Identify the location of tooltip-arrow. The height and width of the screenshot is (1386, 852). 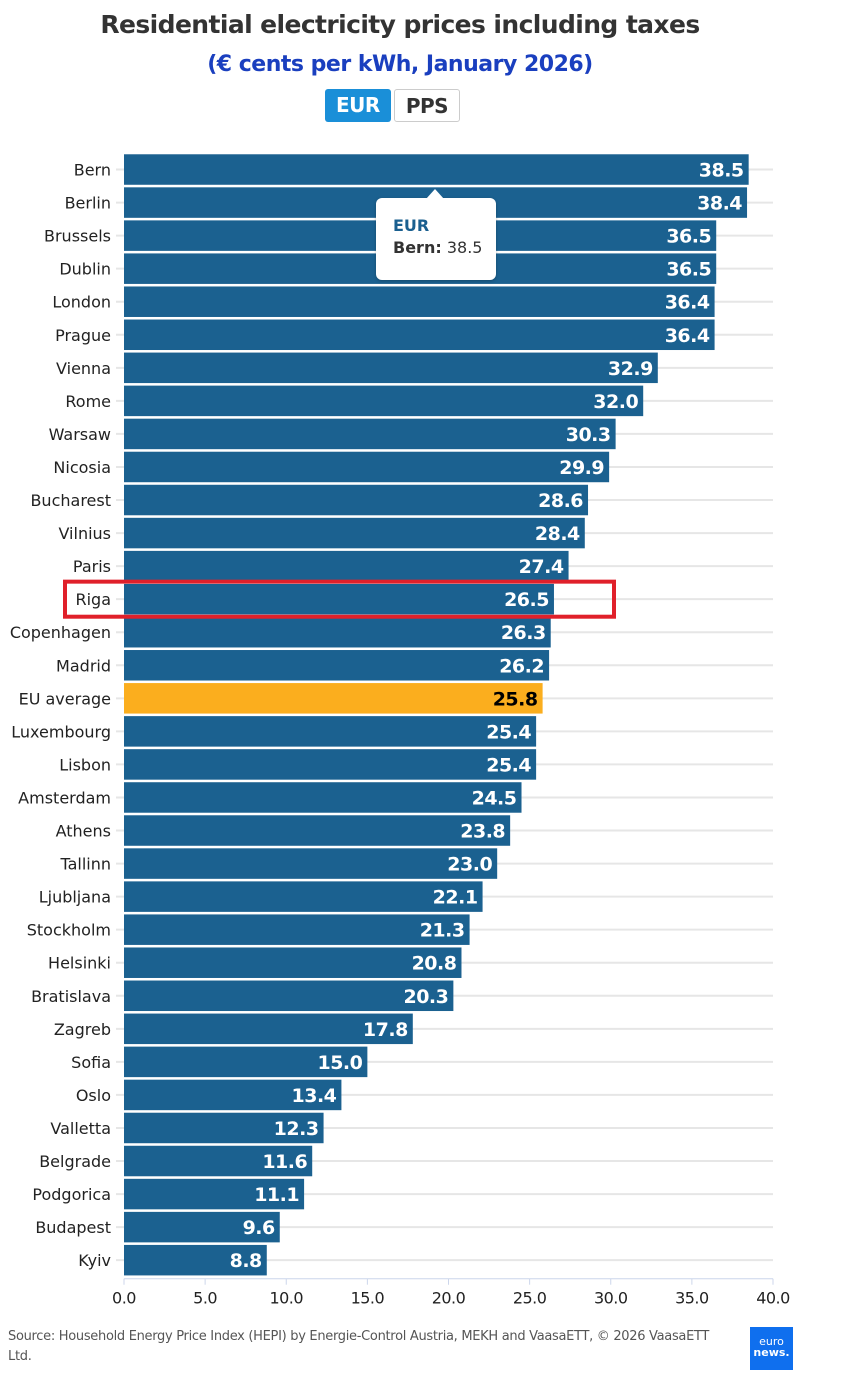
(435, 194).